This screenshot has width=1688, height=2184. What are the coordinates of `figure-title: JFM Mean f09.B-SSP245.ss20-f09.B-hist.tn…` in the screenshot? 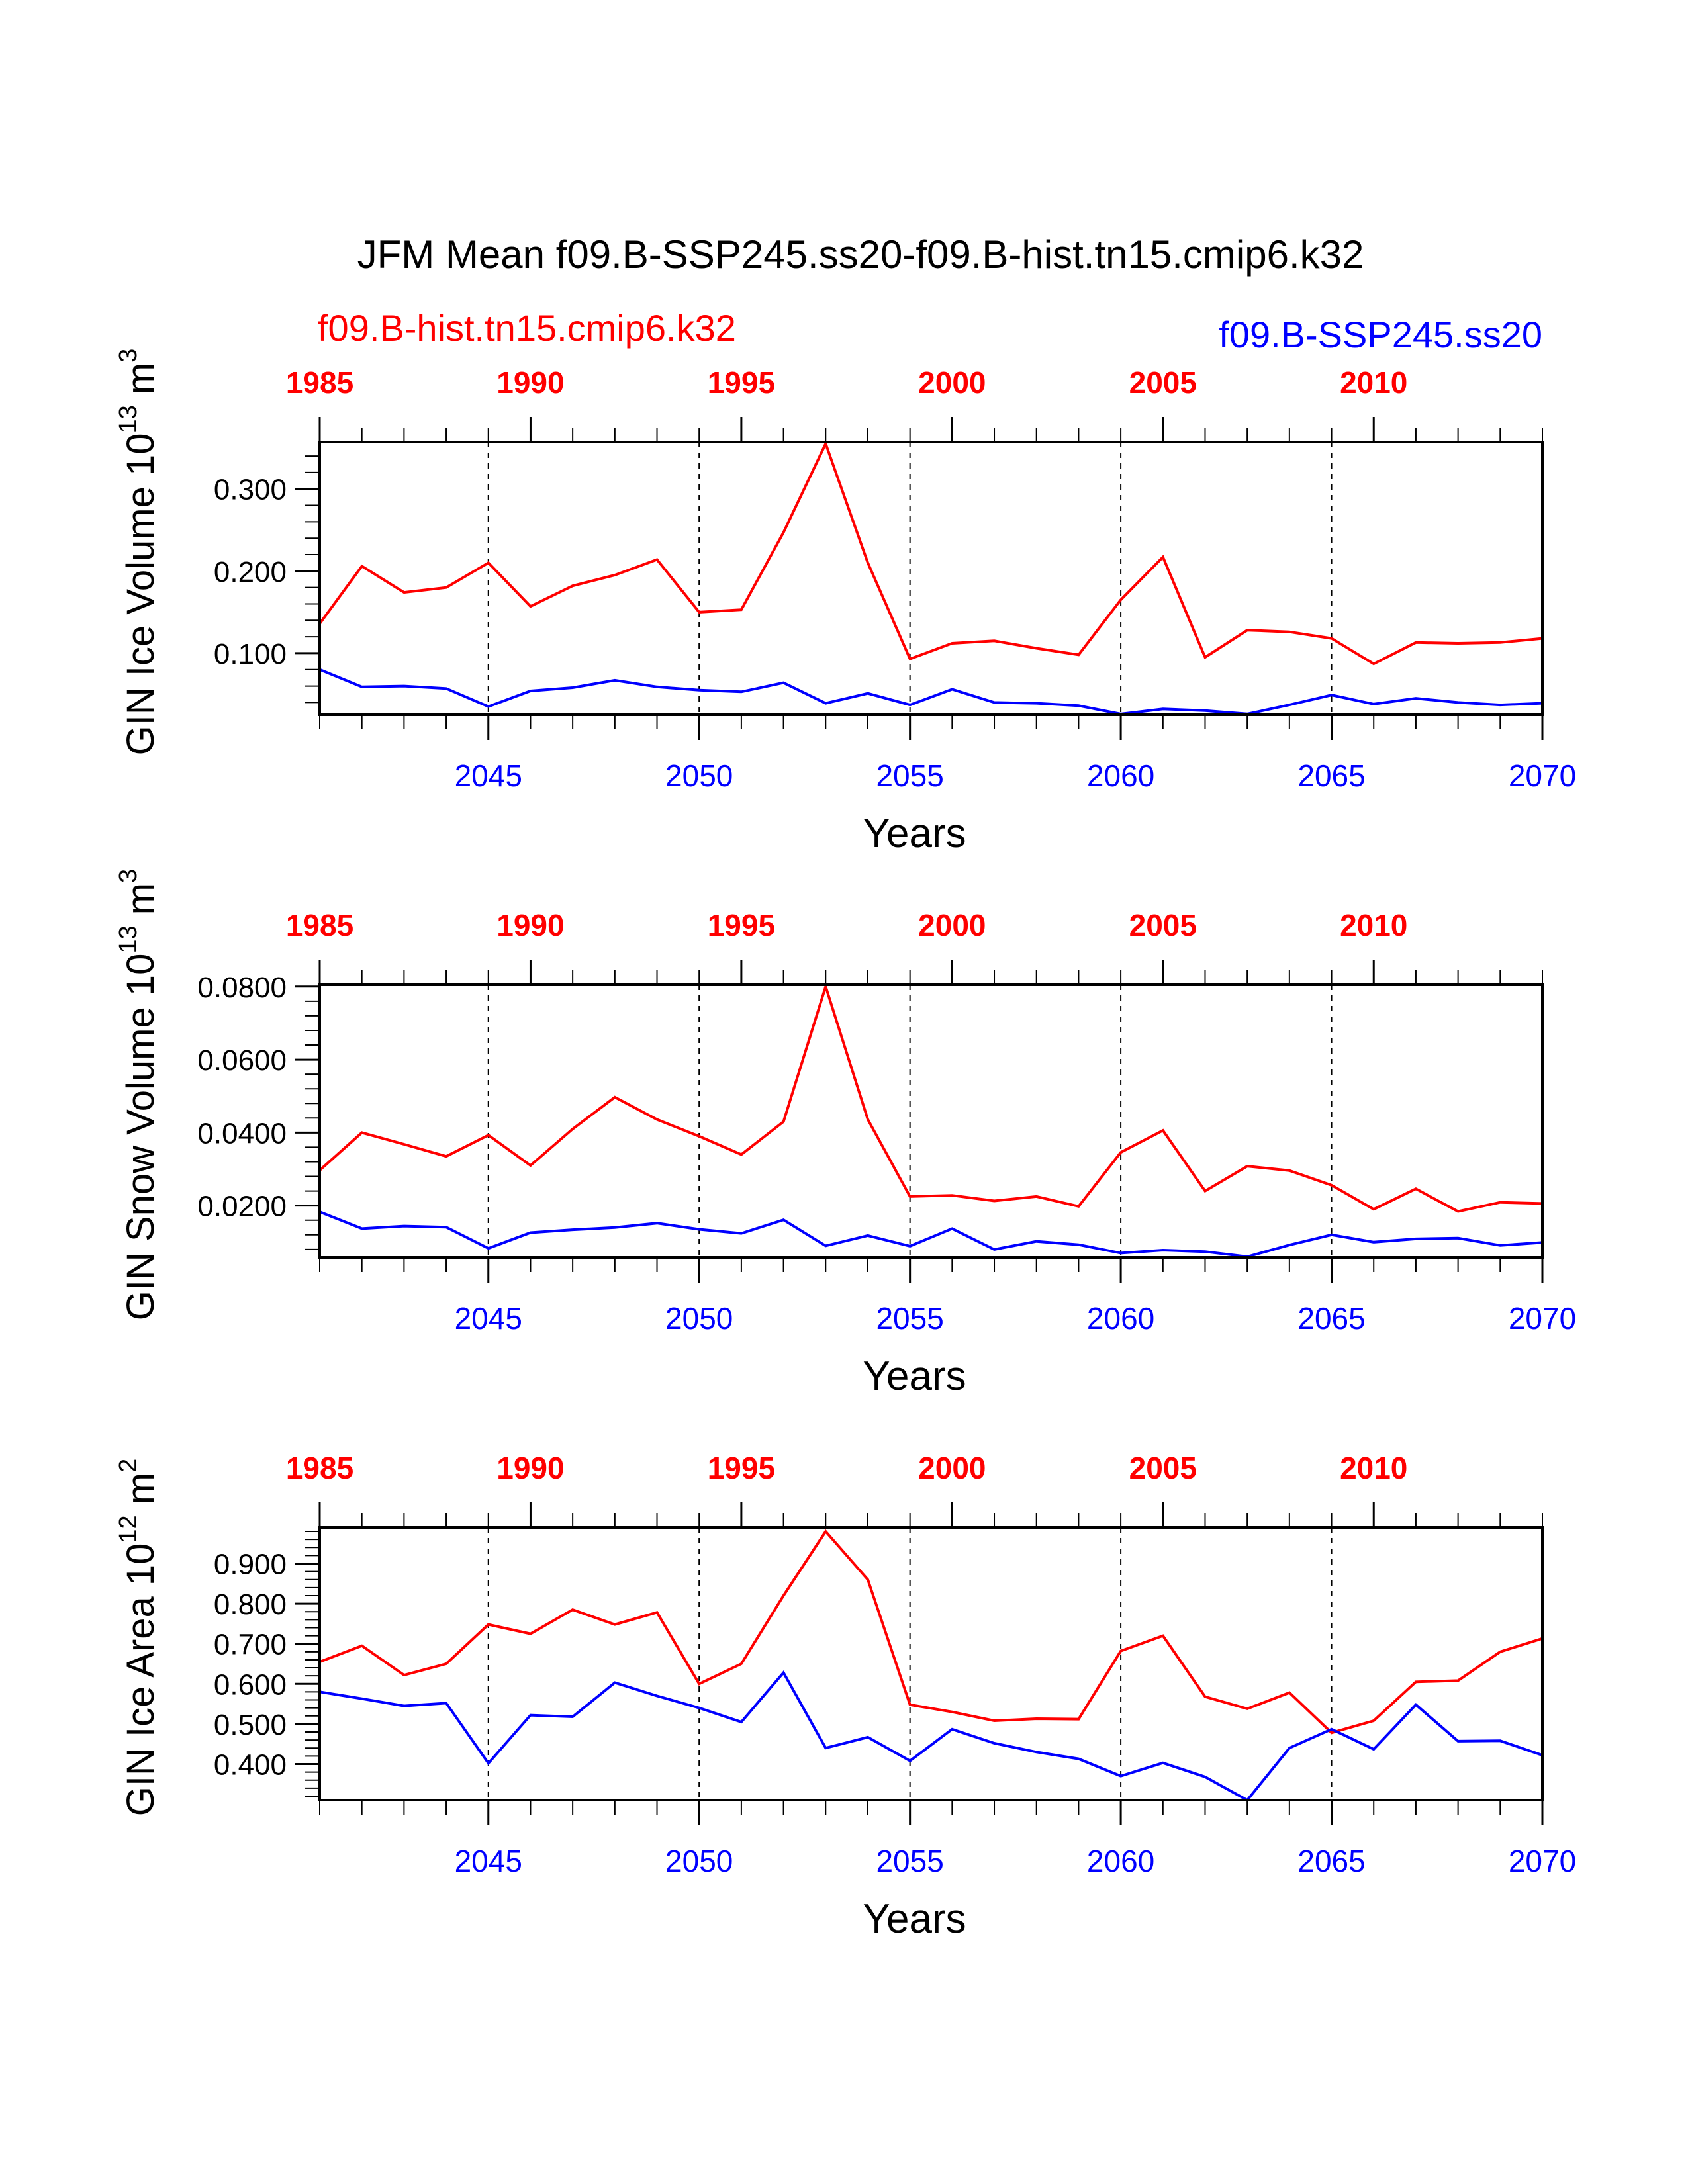 It's located at (860, 255).